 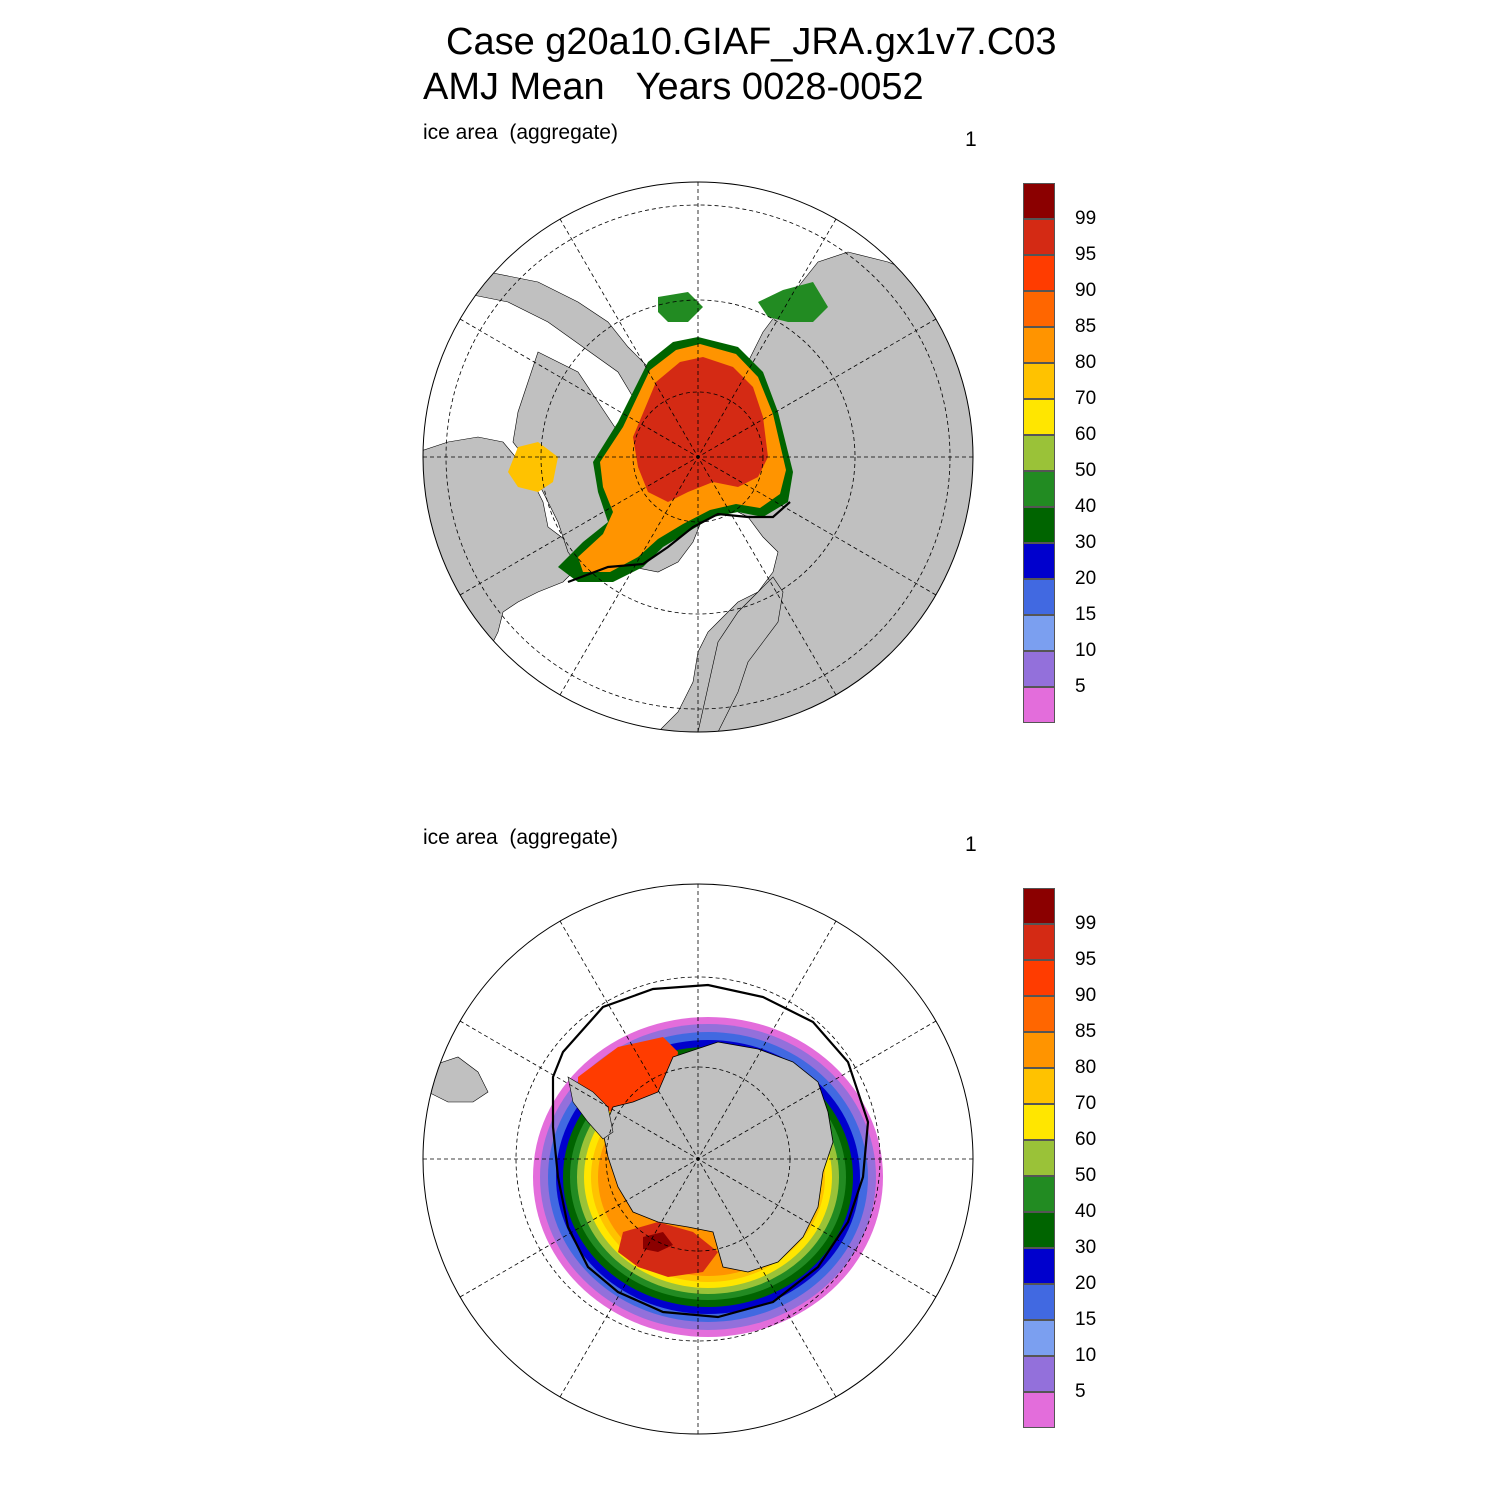 I want to click on south-colorbar-tick-label: 15, so click(x=1086, y=1319).